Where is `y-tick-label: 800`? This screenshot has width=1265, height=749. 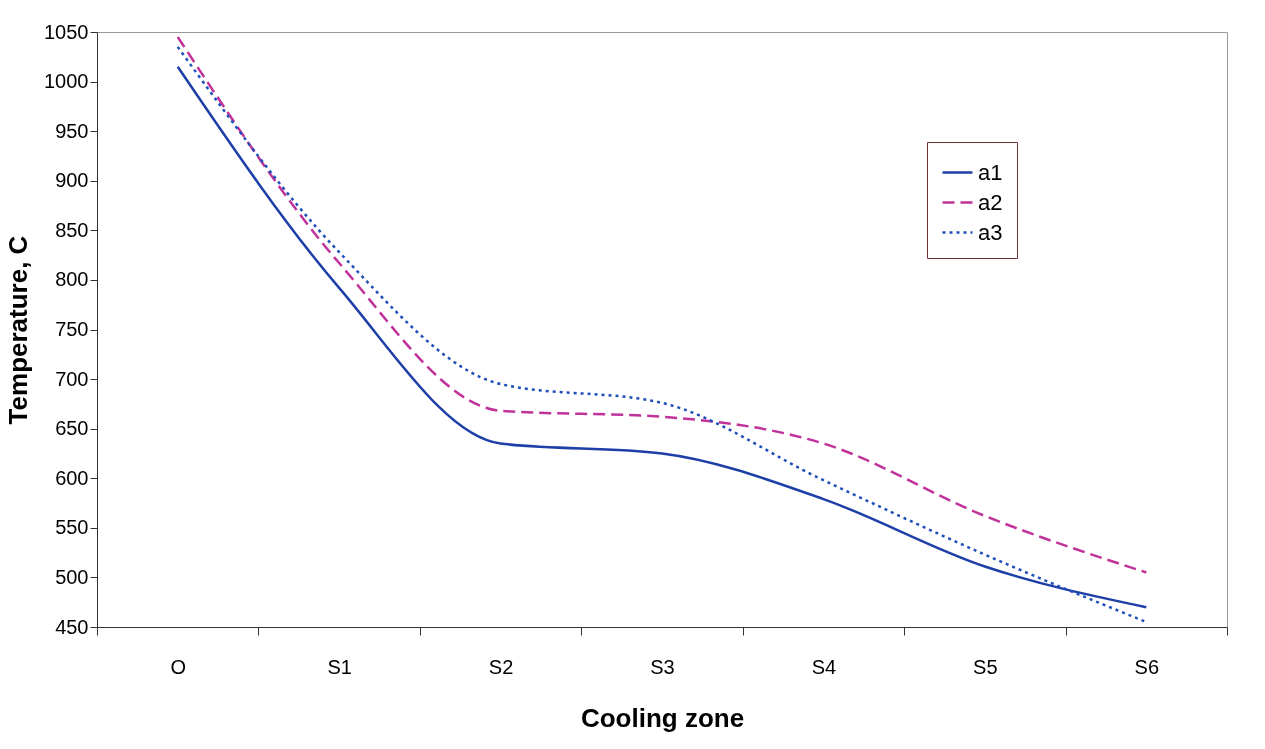
y-tick-label: 800 is located at coordinates (72, 279).